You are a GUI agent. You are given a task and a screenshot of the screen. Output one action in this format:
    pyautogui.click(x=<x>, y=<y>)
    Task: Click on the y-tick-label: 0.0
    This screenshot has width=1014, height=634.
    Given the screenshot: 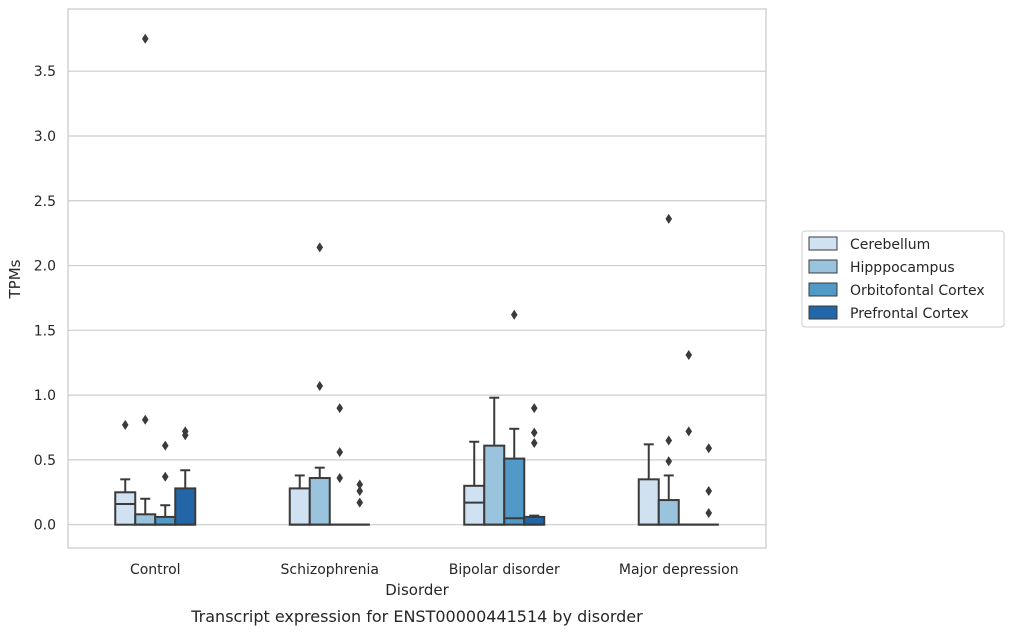 What is the action you would take?
    pyautogui.click(x=45, y=526)
    